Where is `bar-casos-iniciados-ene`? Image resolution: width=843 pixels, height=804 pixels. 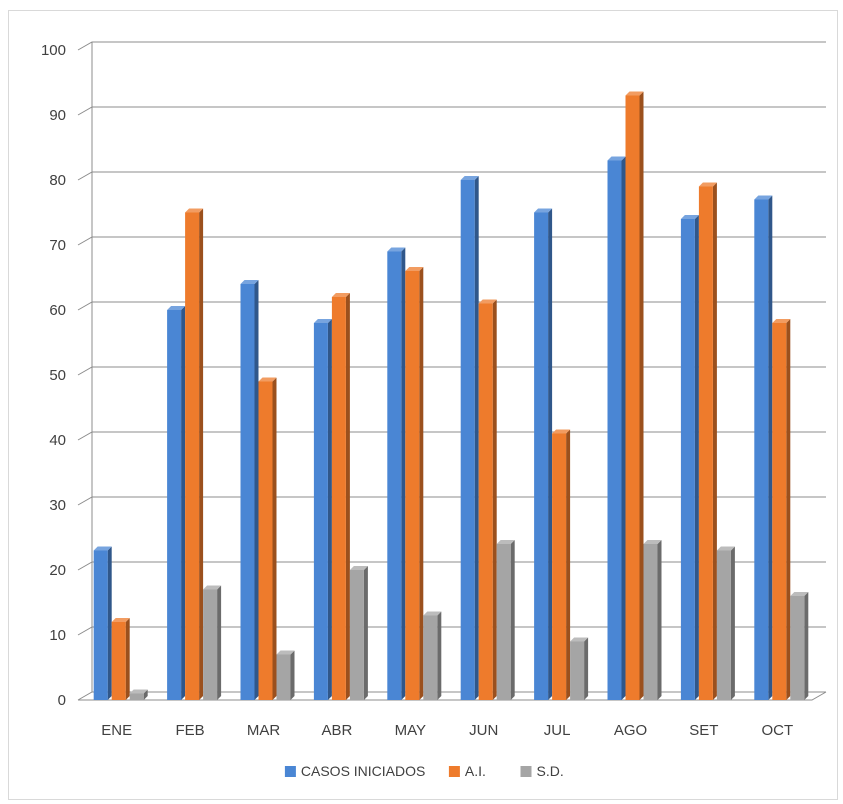 bar-casos-iniciados-ene is located at coordinates (102, 623).